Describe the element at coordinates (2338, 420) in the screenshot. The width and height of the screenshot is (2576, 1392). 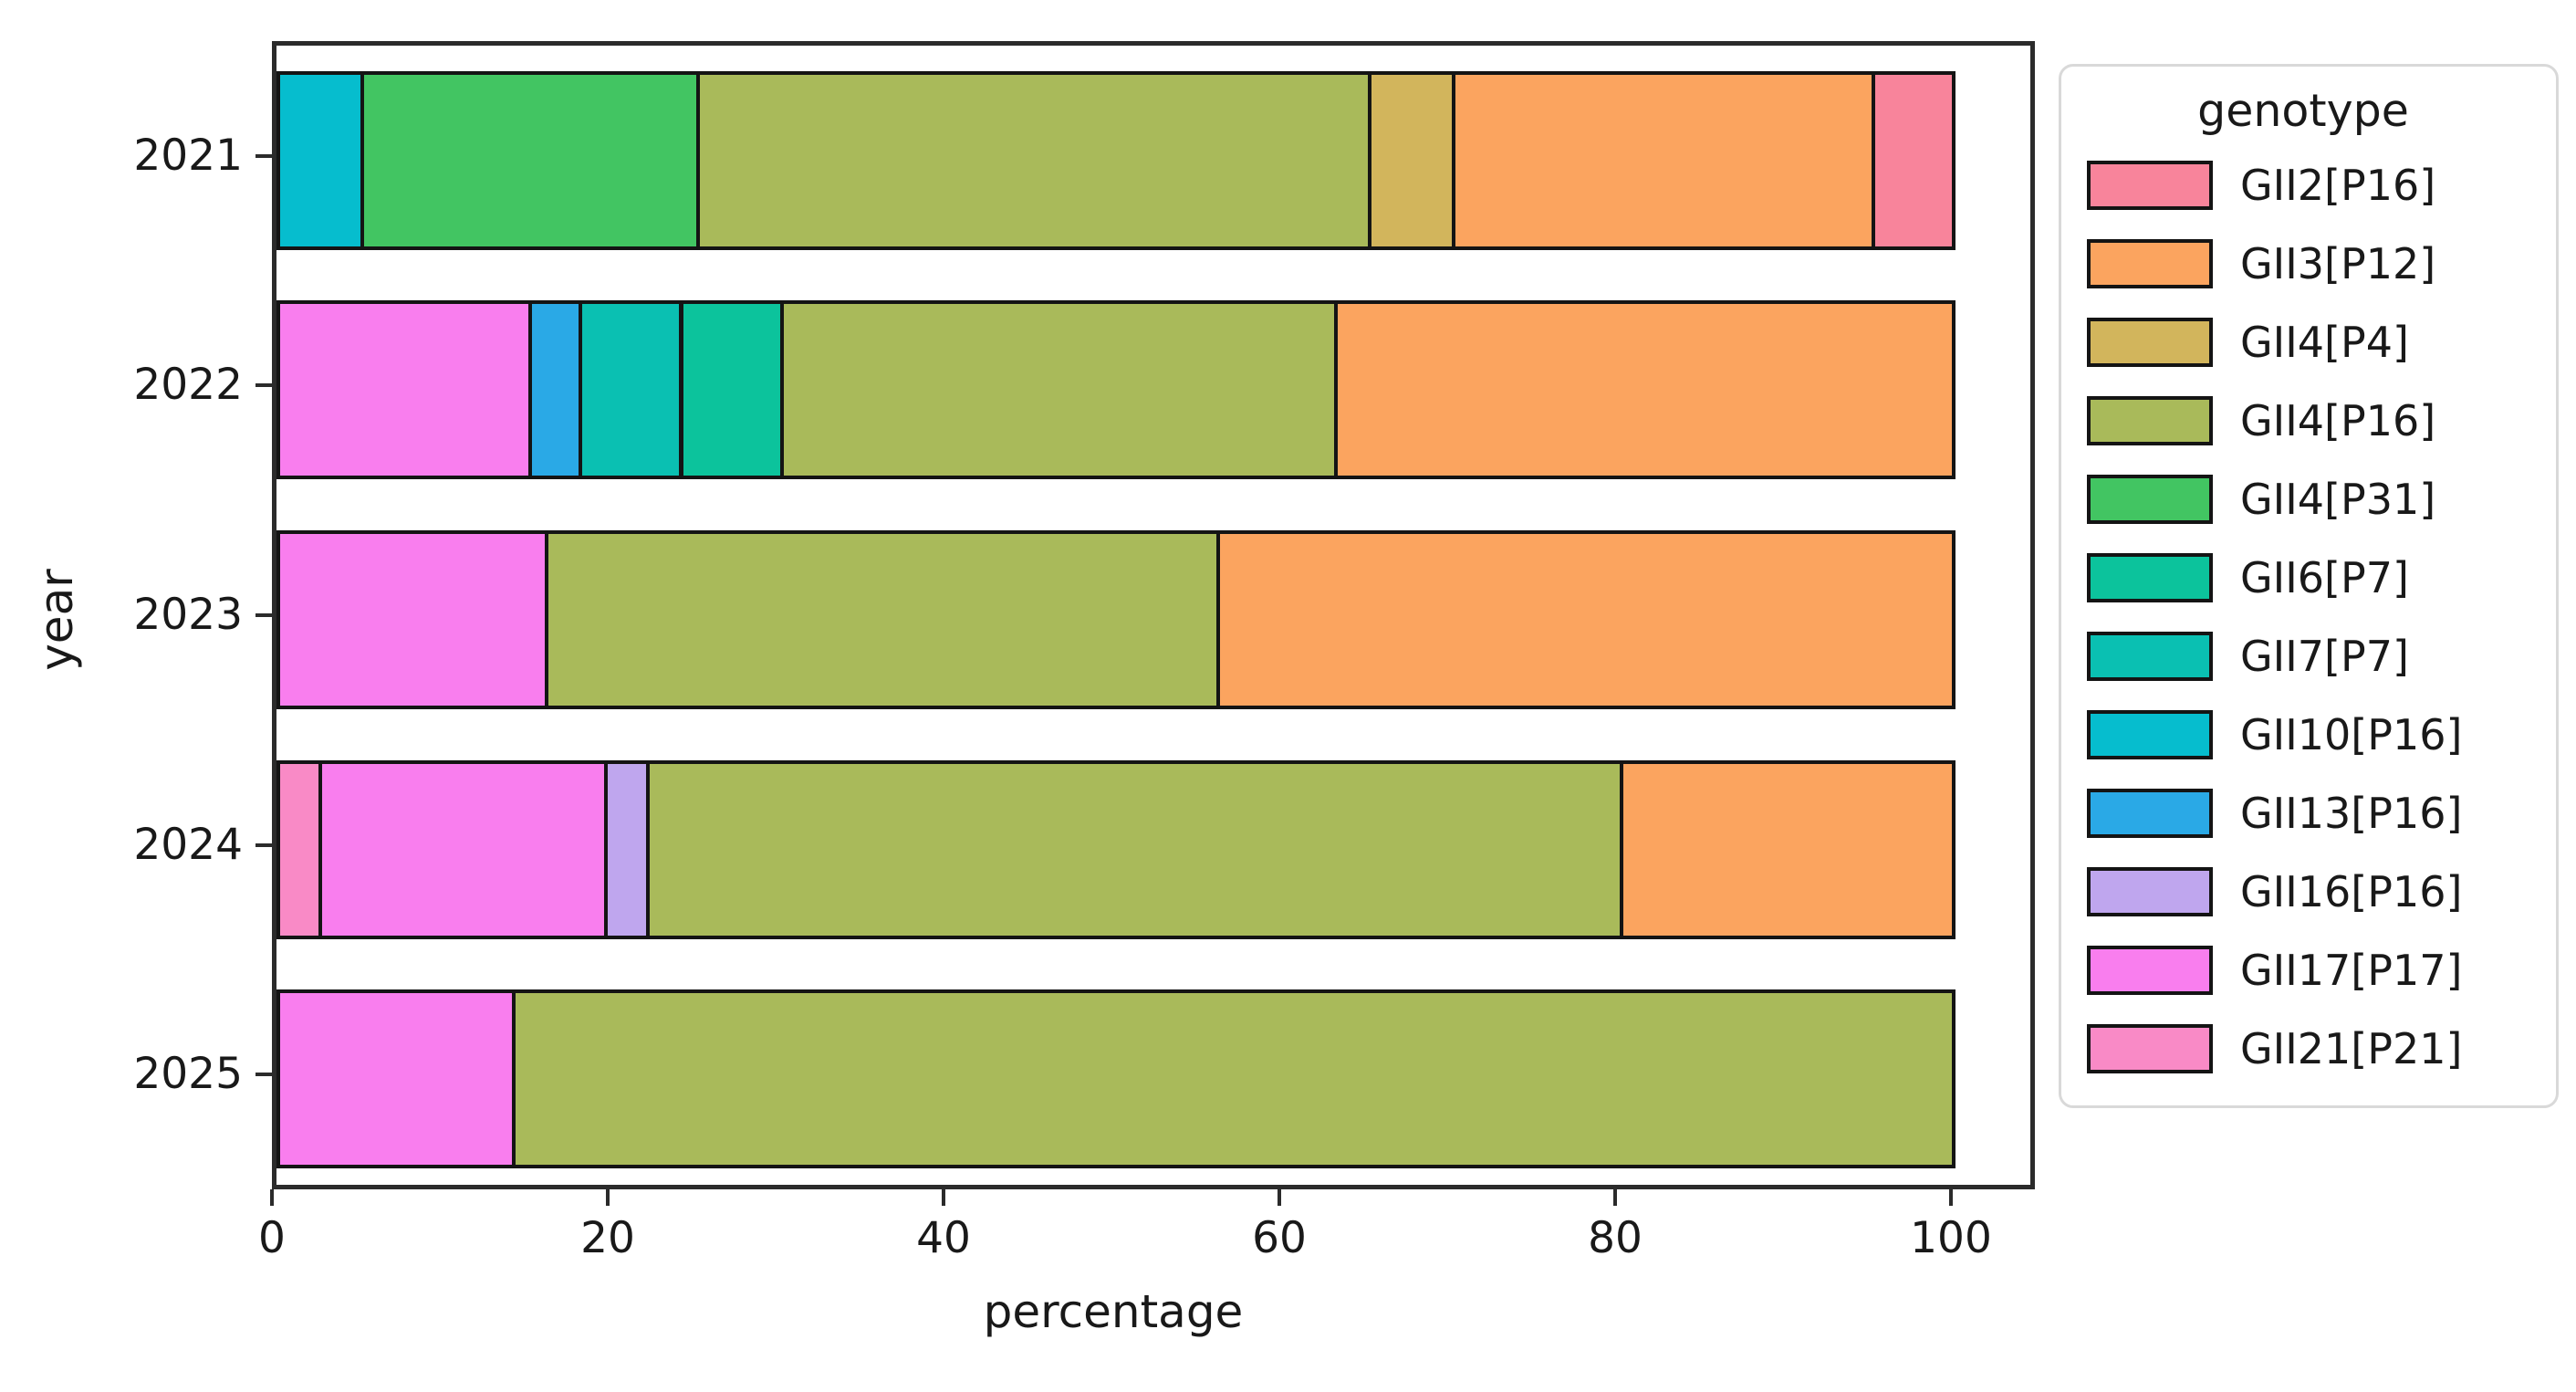
I see `legend-label: GII4[P16]` at that location.